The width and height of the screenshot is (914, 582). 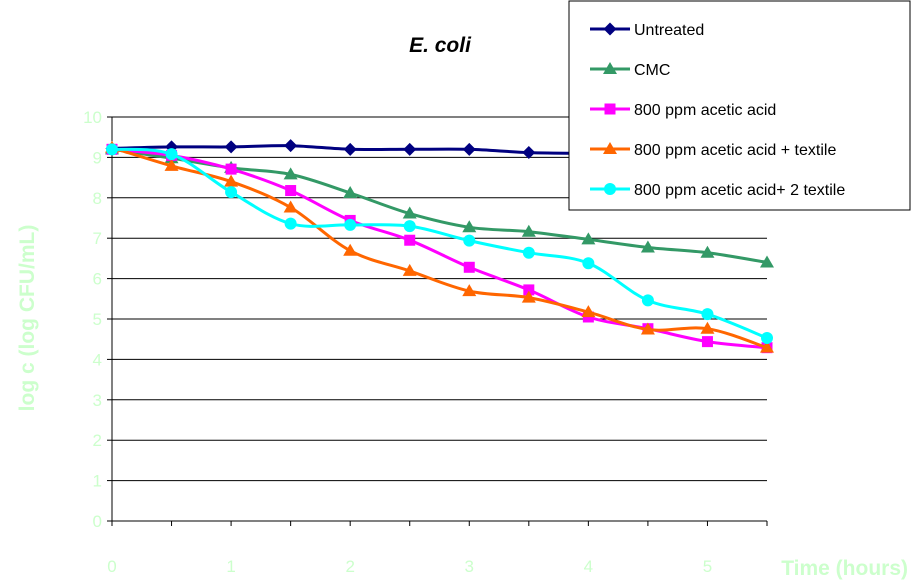 I want to click on x-tick-label: 2, so click(x=349, y=566).